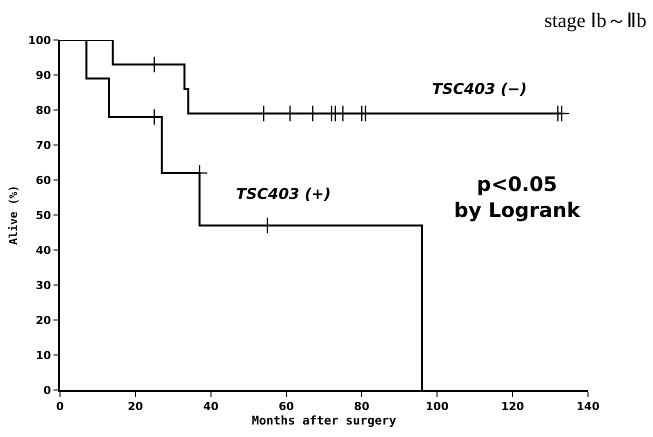  What do you see at coordinates (512, 406) in the screenshot?
I see `x-tick-label: 120` at bounding box center [512, 406].